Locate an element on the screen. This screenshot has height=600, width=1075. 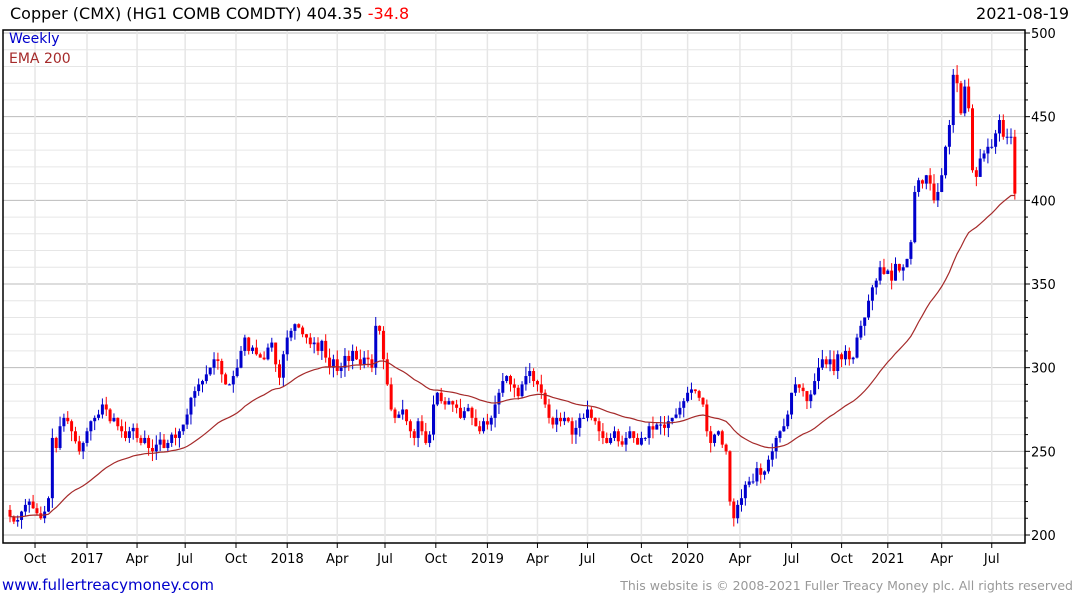
x-tick-label: Apr is located at coordinates (740, 559).